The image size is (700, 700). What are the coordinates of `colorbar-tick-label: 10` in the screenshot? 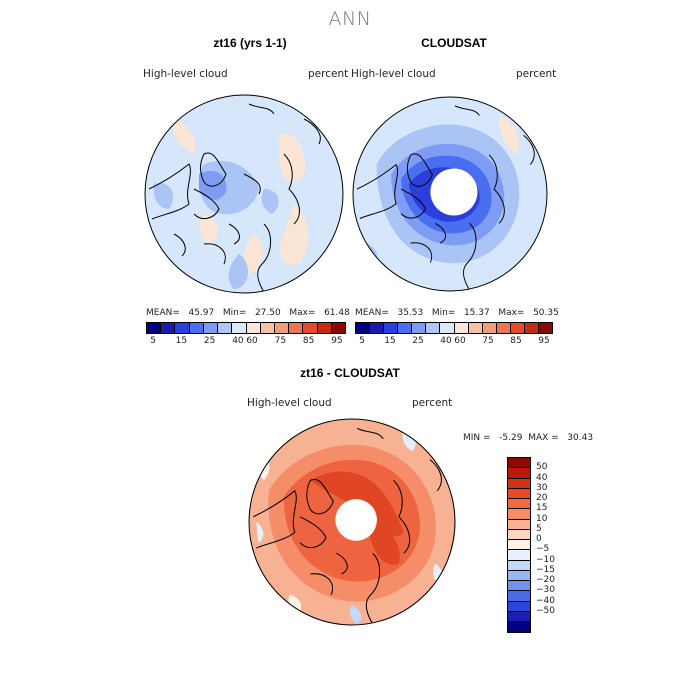 It's located at (542, 518).